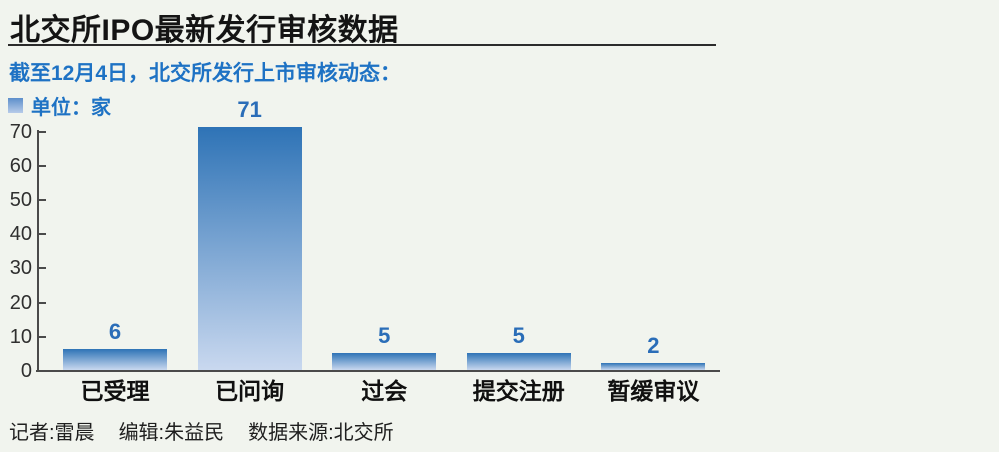 This screenshot has width=999, height=452. I want to click on footer-credits: 记者:雷晨 编辑:朱益民 数据来源:北交所, so click(201, 430).